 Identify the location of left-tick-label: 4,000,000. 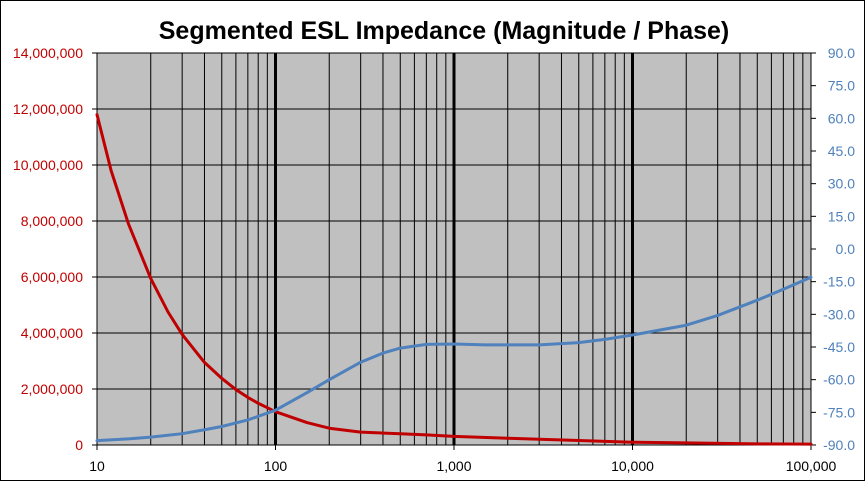
(52, 333).